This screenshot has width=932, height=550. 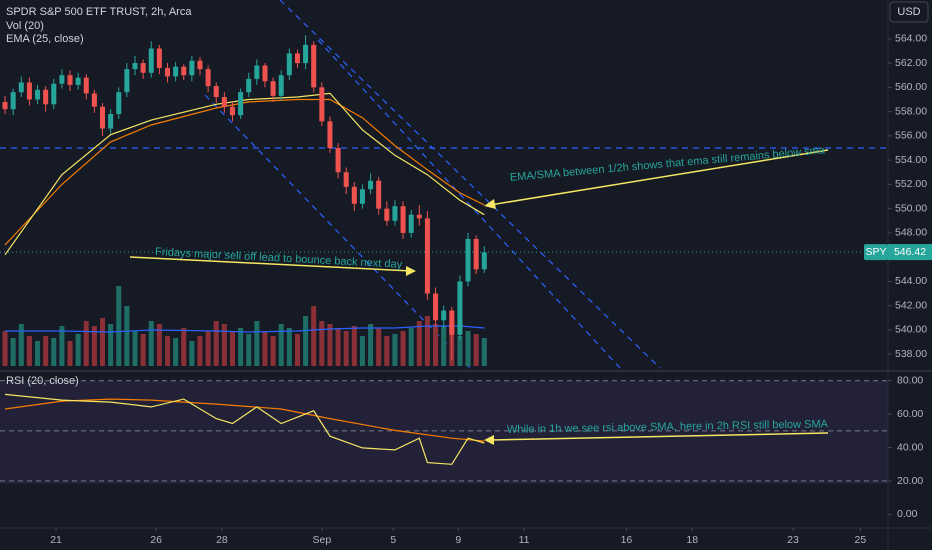 What do you see at coordinates (393, 540) in the screenshot?
I see `x-tick-label: 5` at bounding box center [393, 540].